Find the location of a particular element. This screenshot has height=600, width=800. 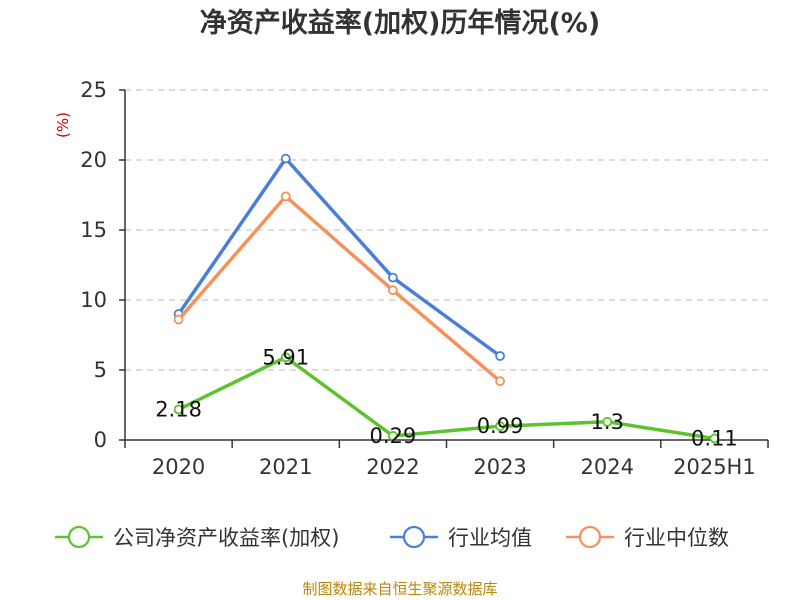

chart-title: 净资产收益率(加权)历年情况(%) is located at coordinates (400, 23).